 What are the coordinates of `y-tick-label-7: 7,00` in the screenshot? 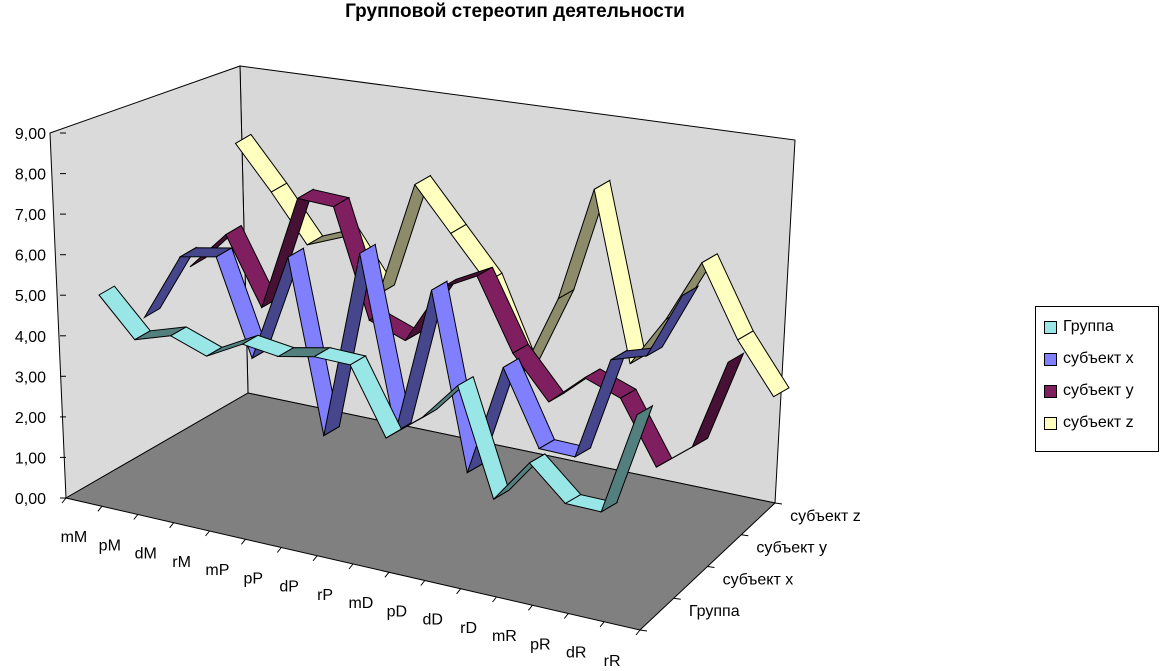 It's located at (30, 215).